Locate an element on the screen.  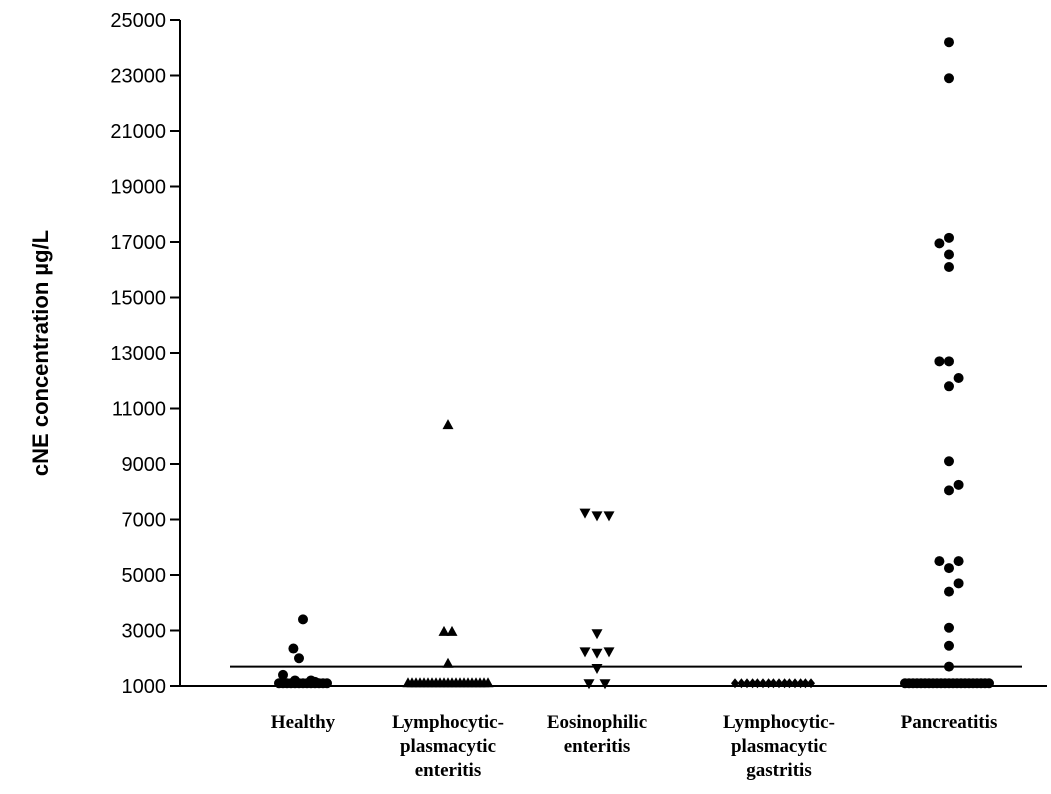
y-tick-label: 5000 is located at coordinates (144, 576).